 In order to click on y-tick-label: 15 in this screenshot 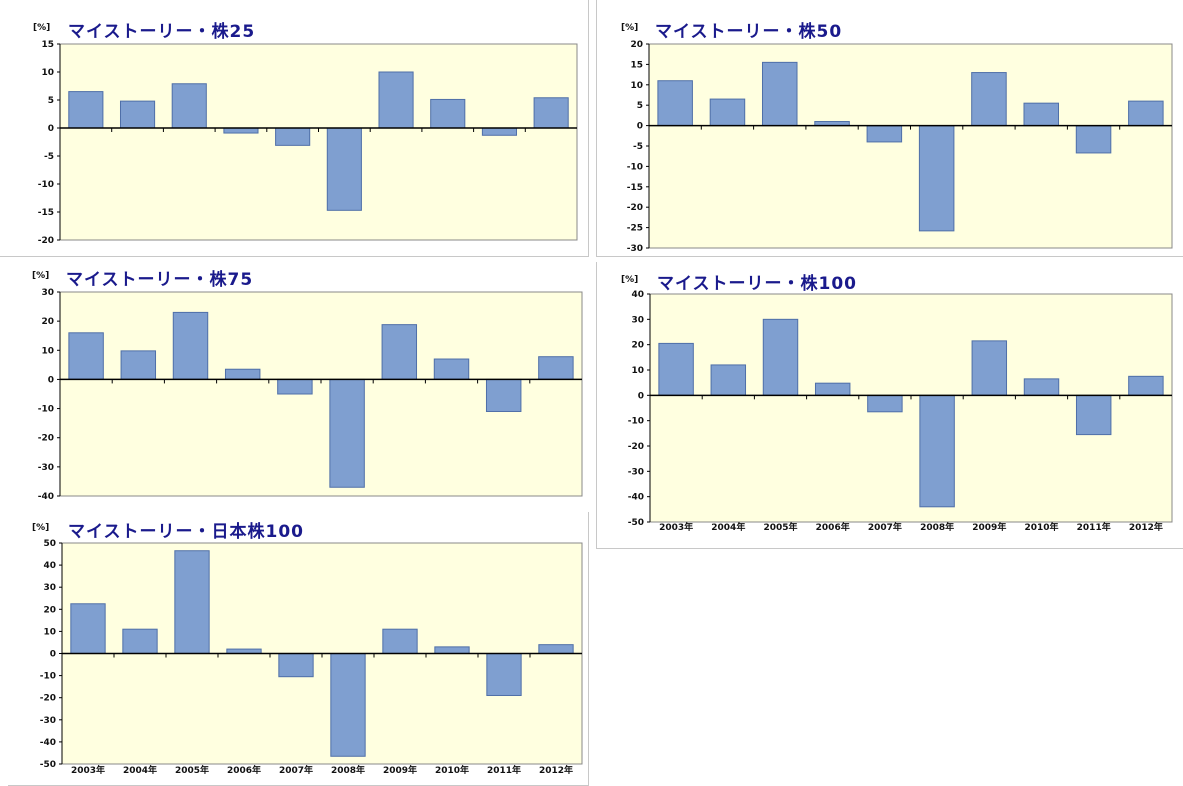, I will do `click(47, 45)`.